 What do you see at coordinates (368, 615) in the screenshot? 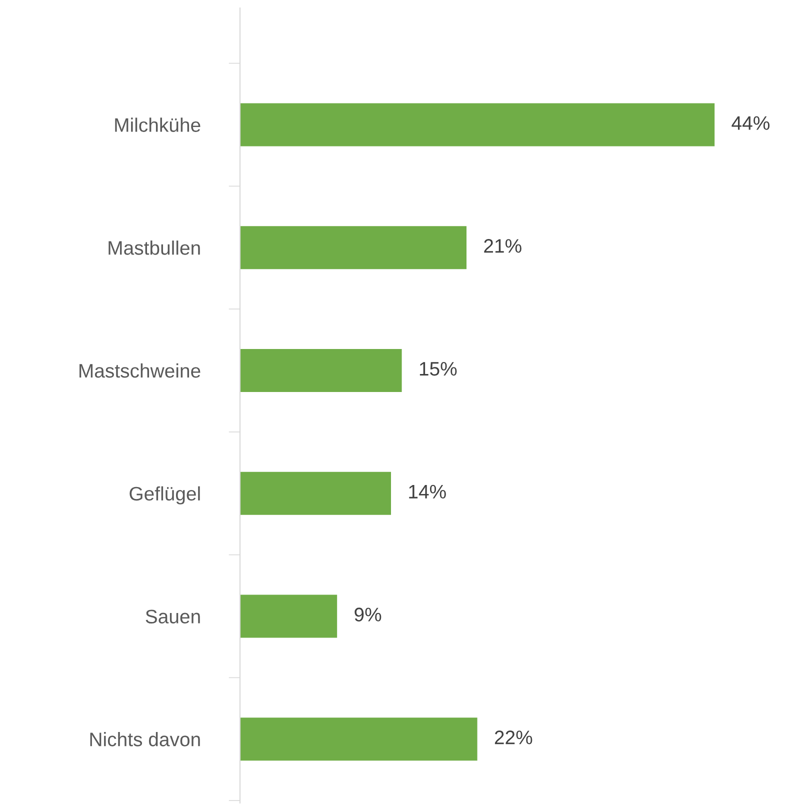
I see `data-label: 9%` at bounding box center [368, 615].